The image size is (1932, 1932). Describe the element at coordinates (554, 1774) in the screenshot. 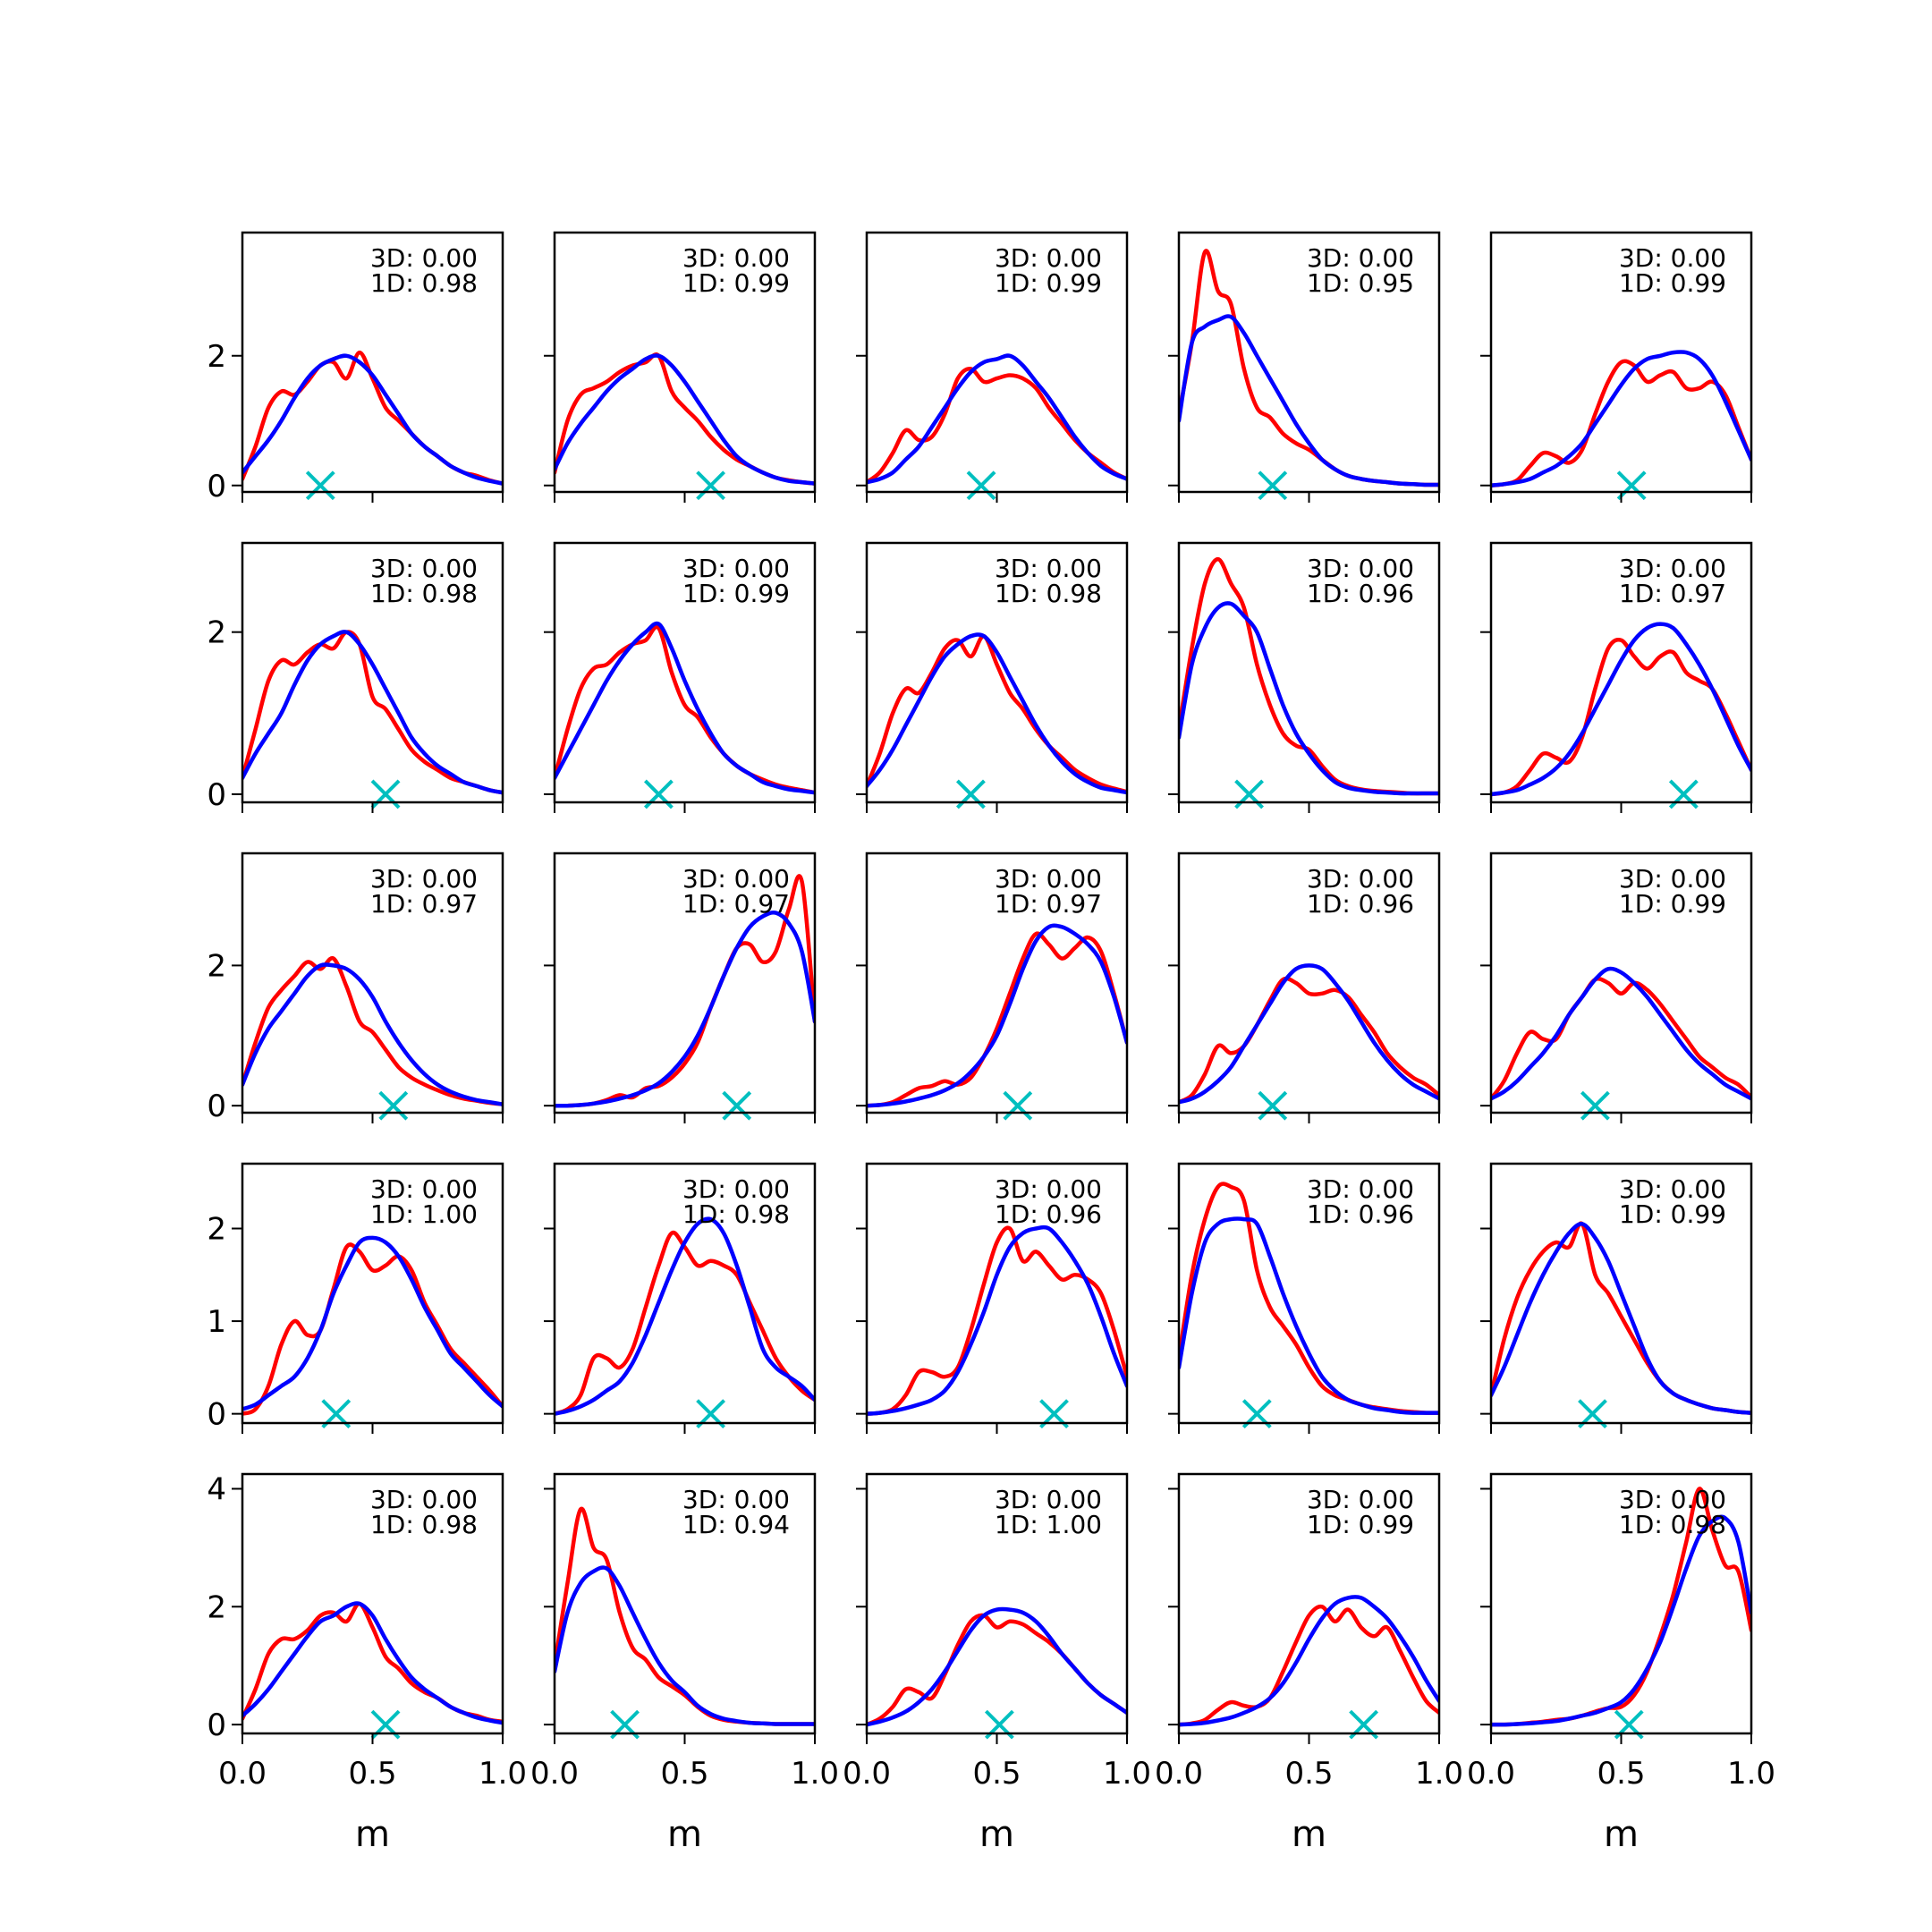

I see `x-tick-label: 0.0` at that location.